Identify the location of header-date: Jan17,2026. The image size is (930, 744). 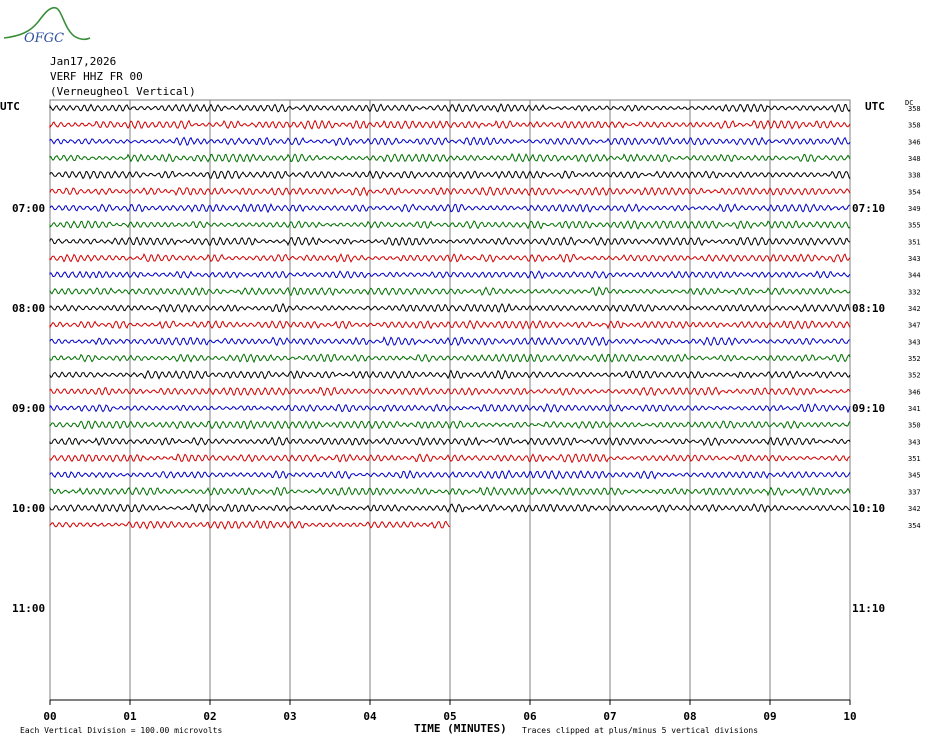
(83, 61).